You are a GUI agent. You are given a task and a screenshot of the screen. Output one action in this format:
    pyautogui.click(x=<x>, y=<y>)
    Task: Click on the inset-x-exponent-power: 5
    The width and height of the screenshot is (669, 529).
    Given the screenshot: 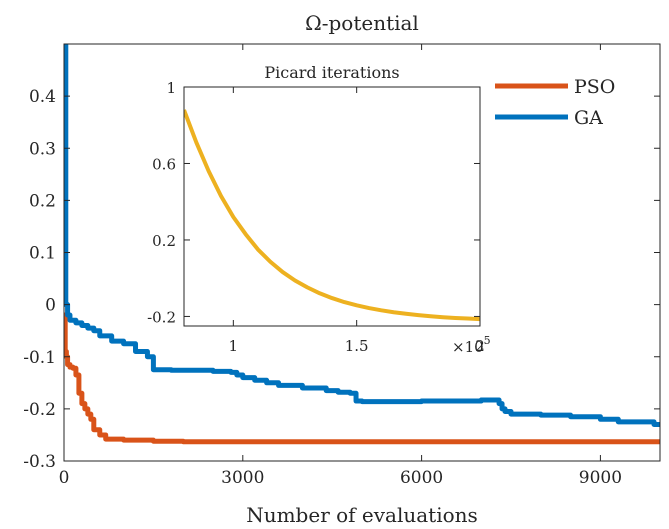 What is the action you would take?
    pyautogui.click(x=487, y=340)
    